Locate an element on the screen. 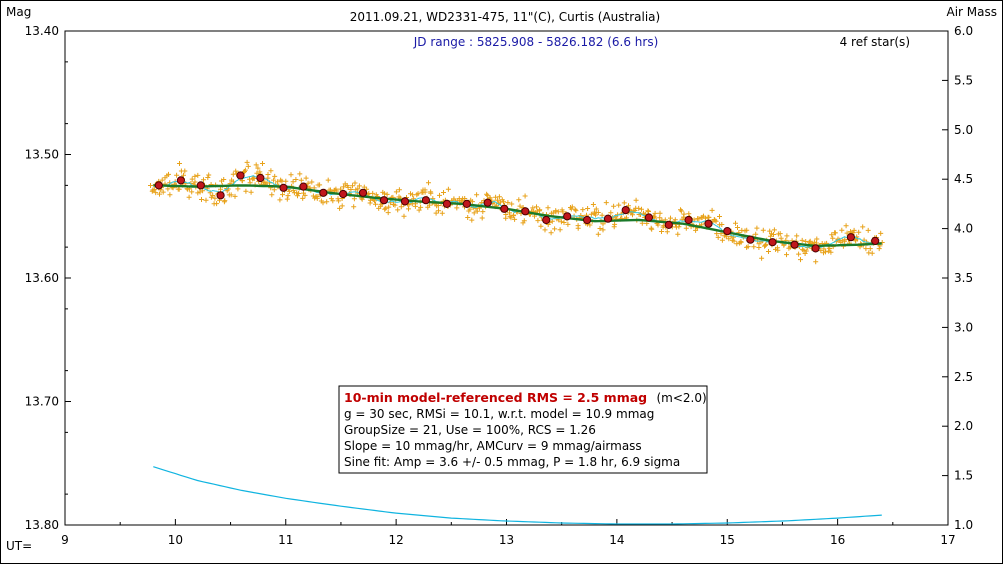 The image size is (1003, 564). stats-title-note: (m<2.0) is located at coordinates (681, 398).